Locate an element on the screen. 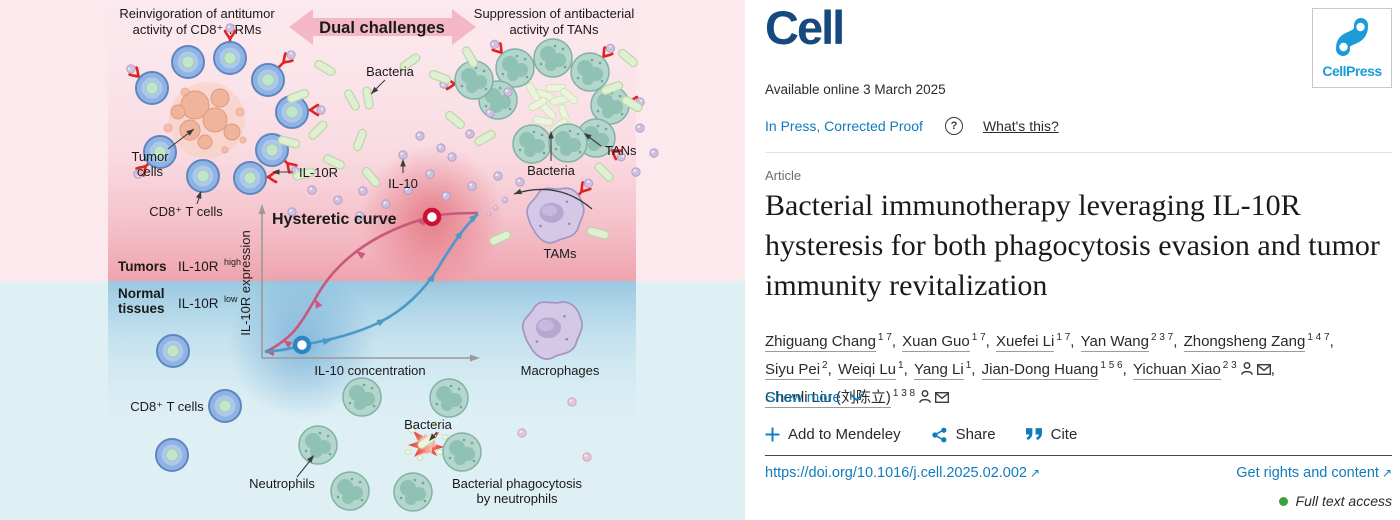  tumor-cd8-cluster is located at coordinates (224, 109).